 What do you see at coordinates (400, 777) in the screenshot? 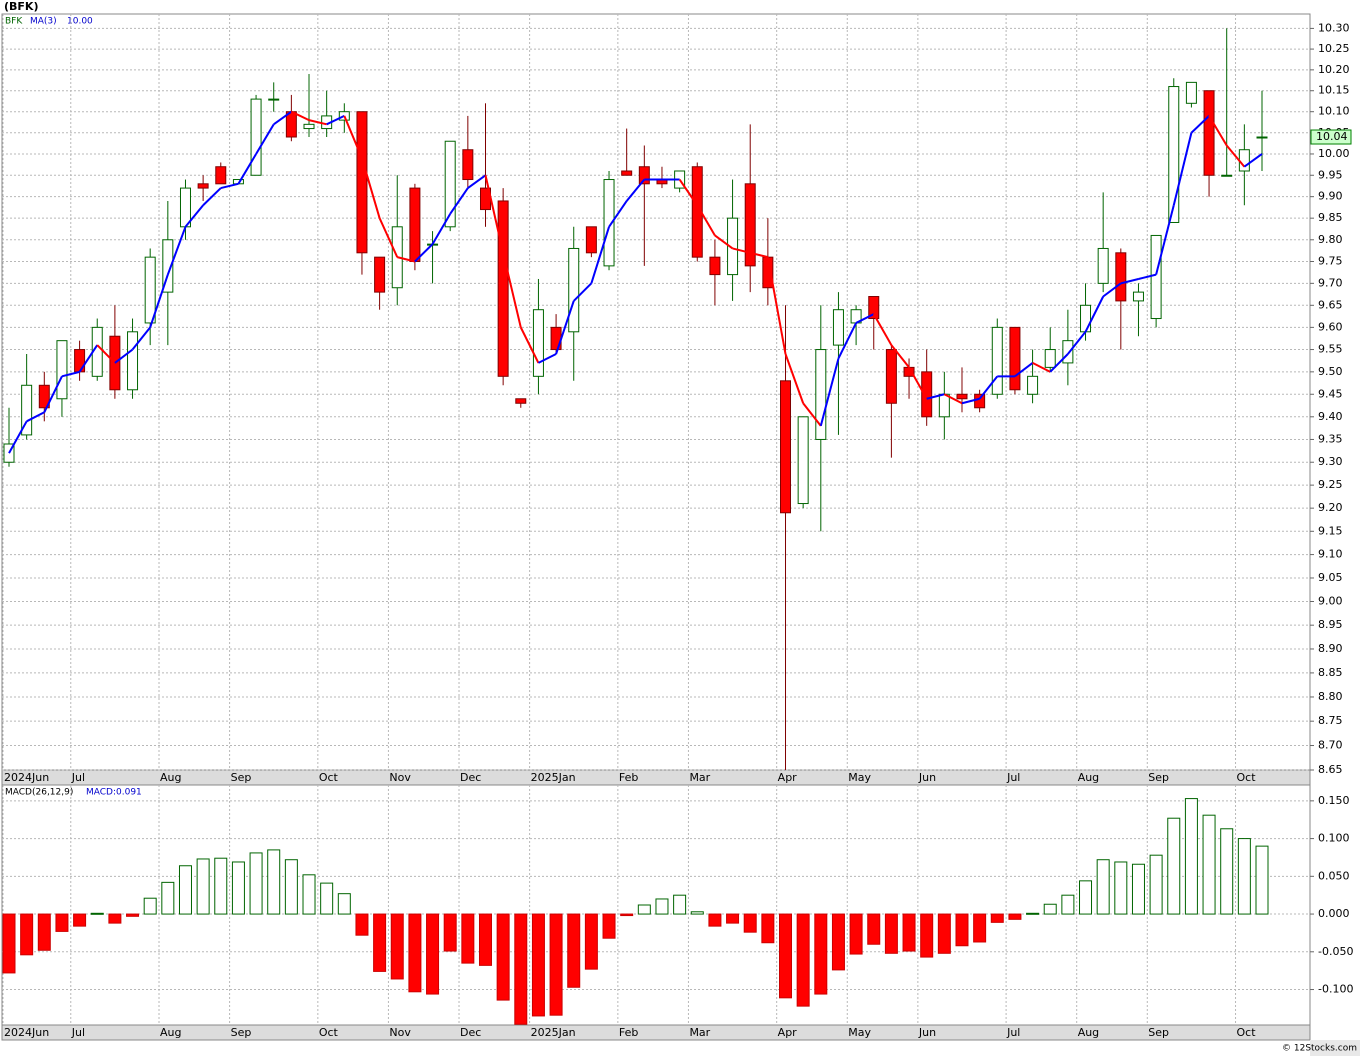
I see `x-tick-label: Nov` at bounding box center [400, 777].